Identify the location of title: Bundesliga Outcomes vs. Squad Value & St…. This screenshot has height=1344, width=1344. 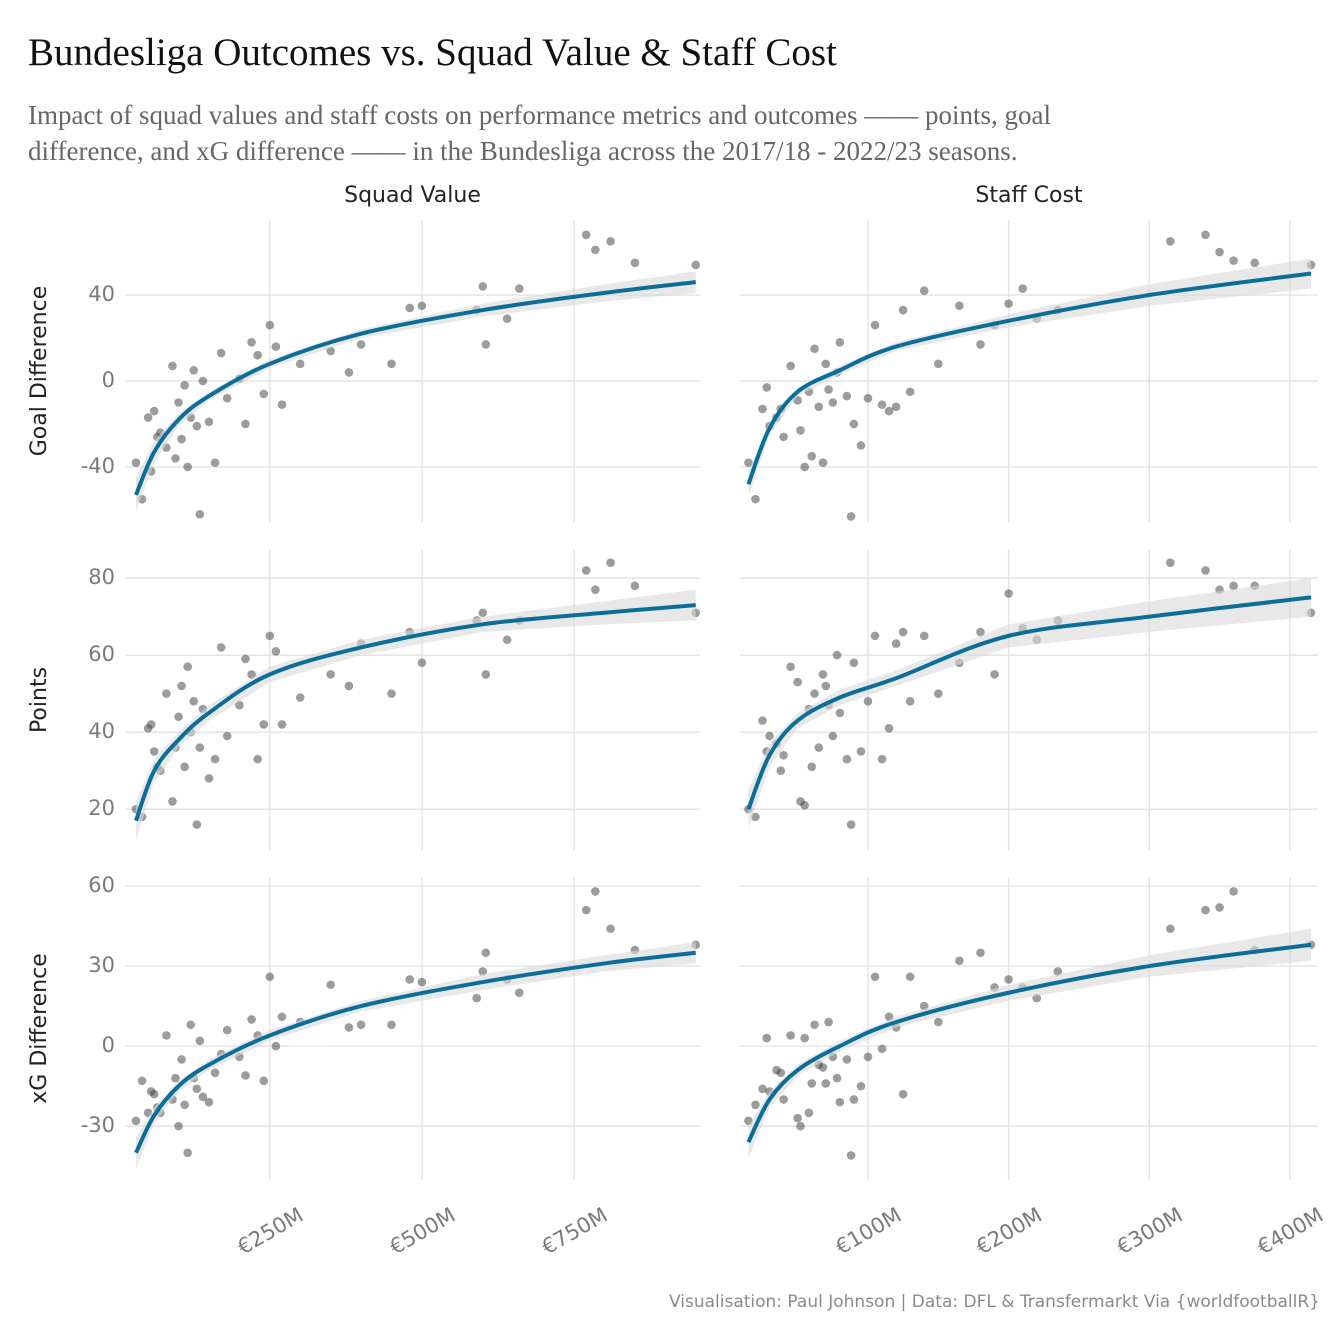
(432, 52).